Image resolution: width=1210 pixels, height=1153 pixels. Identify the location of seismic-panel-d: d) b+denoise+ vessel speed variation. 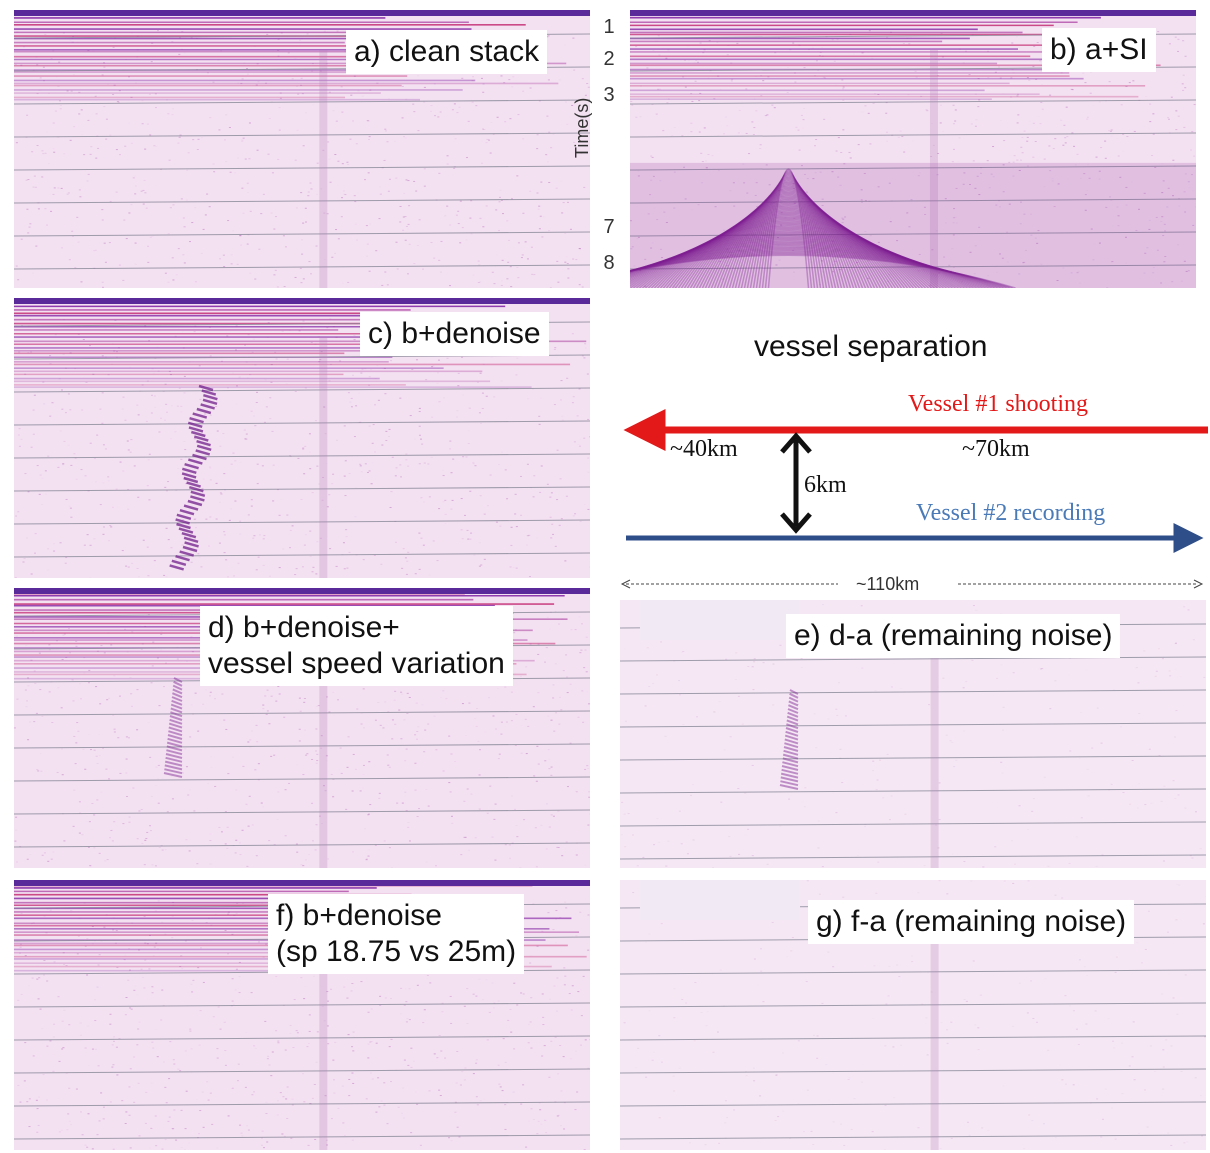
(302, 728).